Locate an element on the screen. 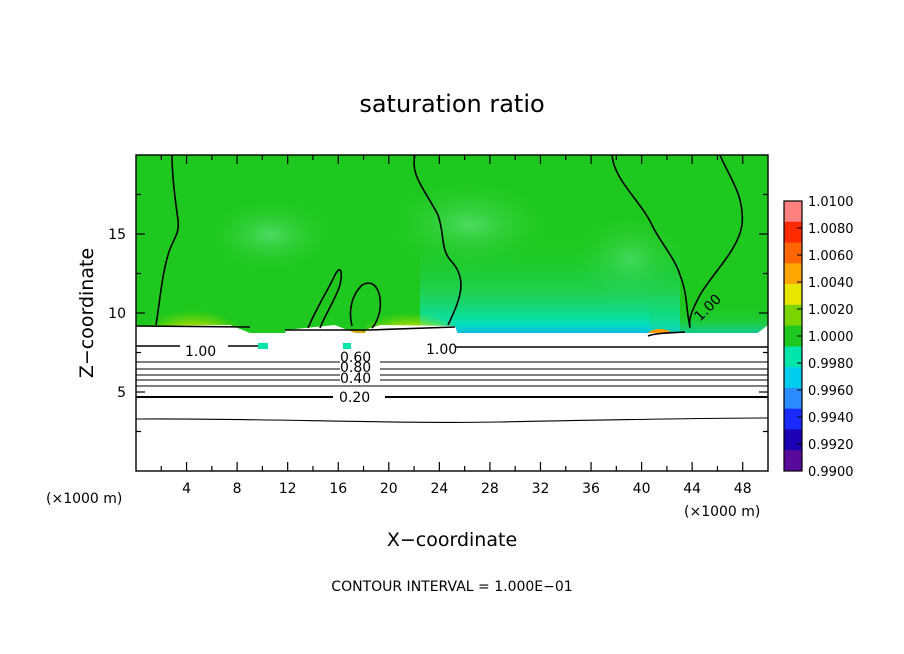 This screenshot has width=904, height=654. x-tick-label: 20 is located at coordinates (389, 489).